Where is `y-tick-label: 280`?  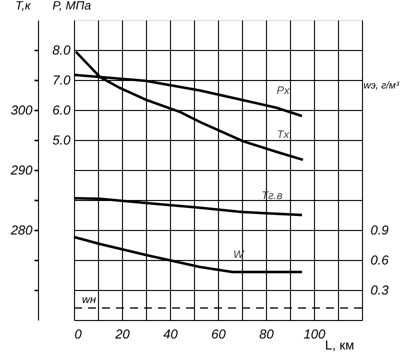 y-tick-label: 280 is located at coordinates (22, 230).